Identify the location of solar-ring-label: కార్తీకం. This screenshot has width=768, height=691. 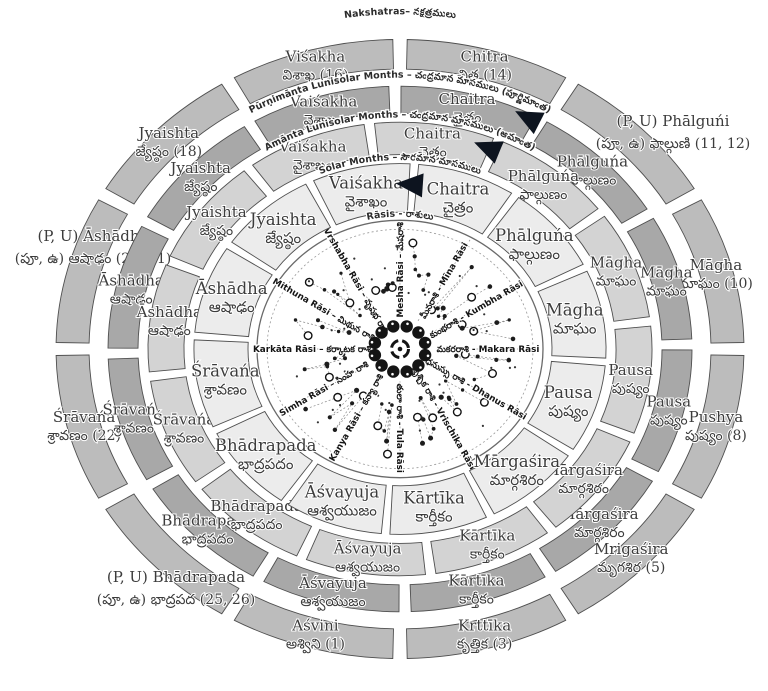
(434, 516).